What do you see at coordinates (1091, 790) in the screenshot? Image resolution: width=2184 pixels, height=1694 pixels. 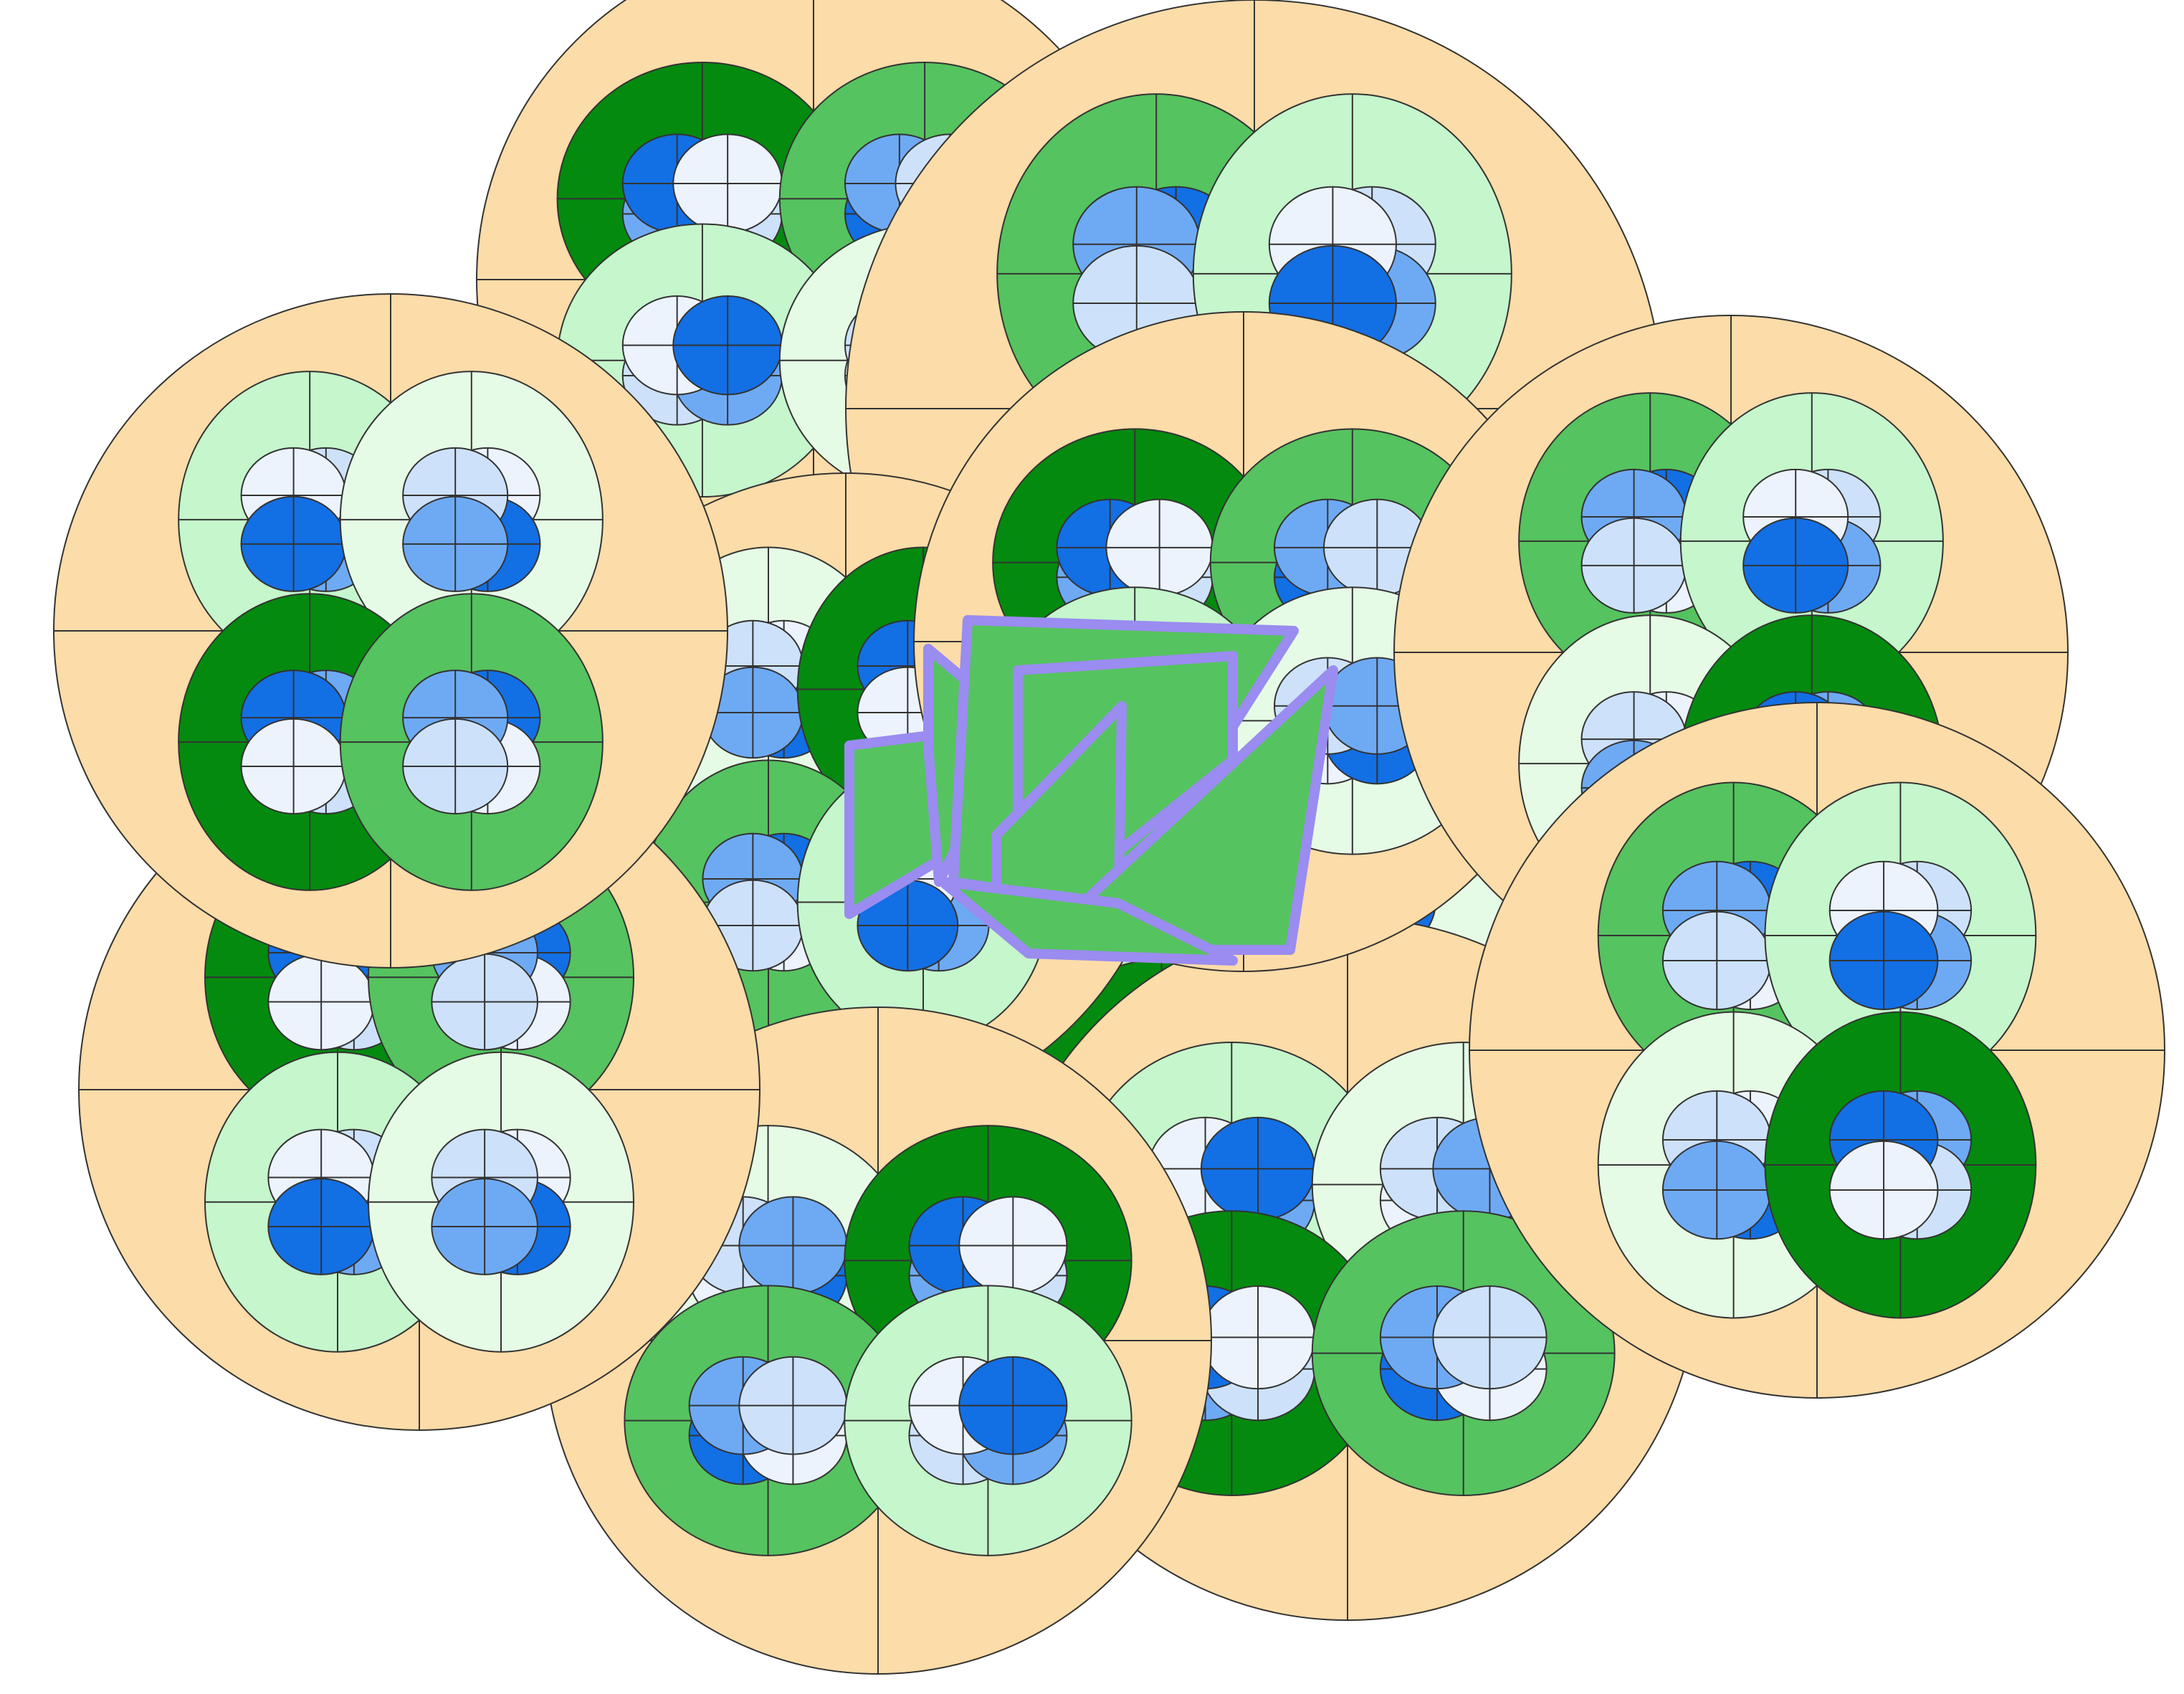 I see `folded-green-polygons` at bounding box center [1091, 790].